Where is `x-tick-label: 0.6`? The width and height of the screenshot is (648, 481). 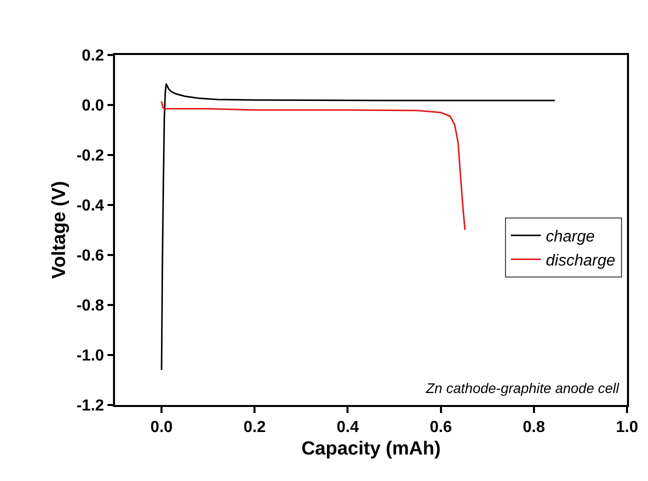 x-tick-label: 0.6 is located at coordinates (441, 427).